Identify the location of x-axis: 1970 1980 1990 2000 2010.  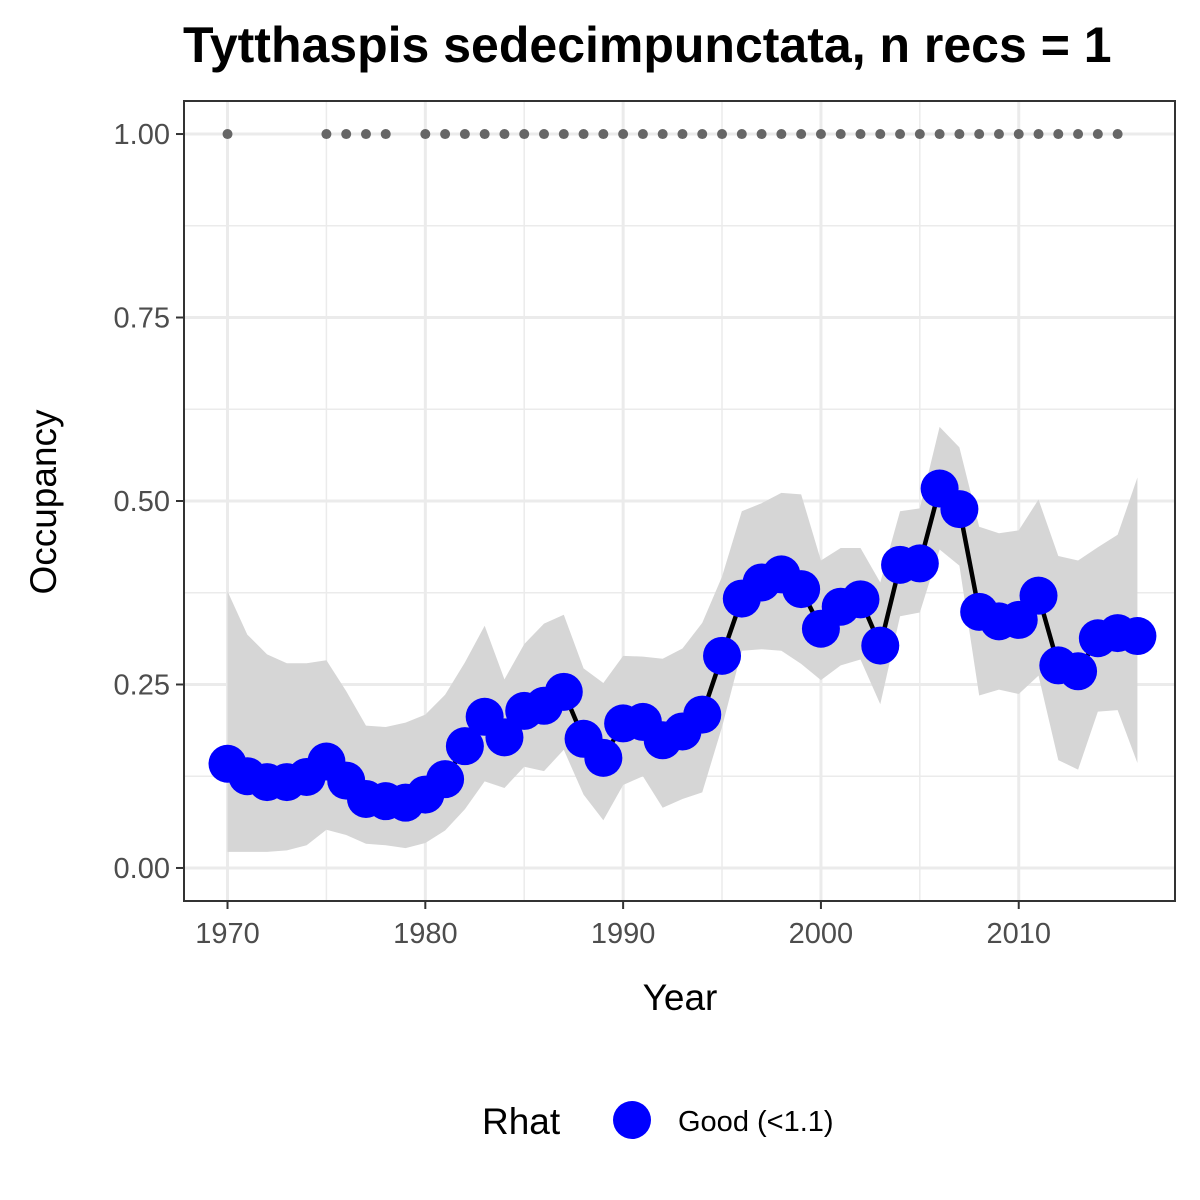
(623, 925).